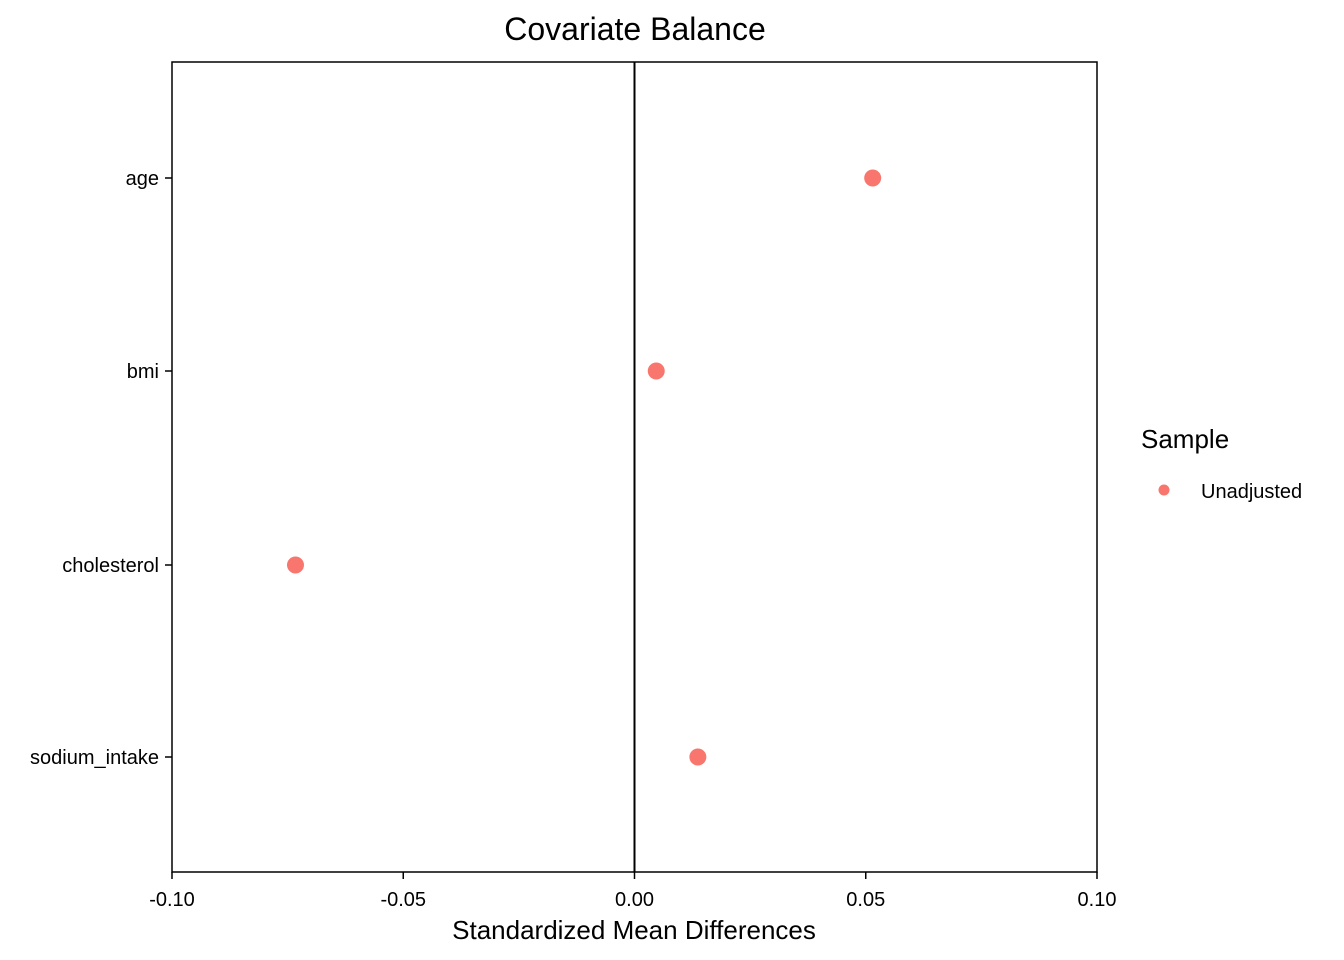  What do you see at coordinates (634, 900) in the screenshot?
I see `x-axis-label-2: 0.00` at bounding box center [634, 900].